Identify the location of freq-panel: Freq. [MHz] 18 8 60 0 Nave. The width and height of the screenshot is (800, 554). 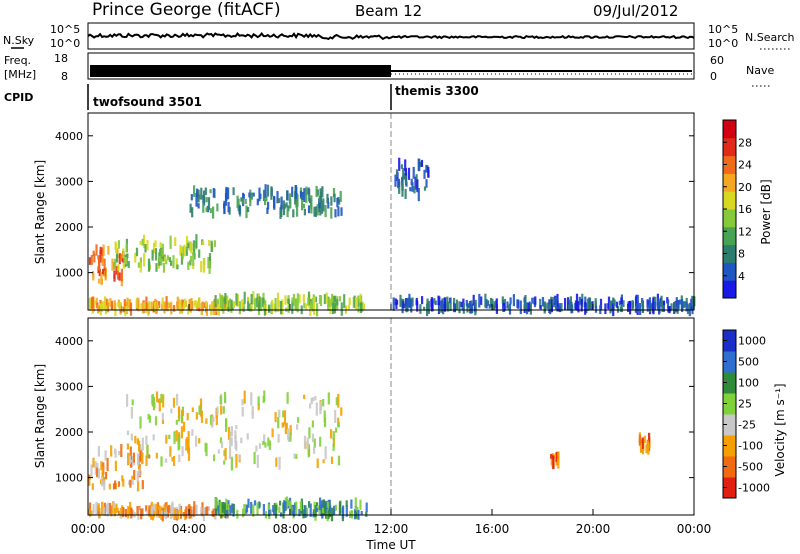
(389, 69).